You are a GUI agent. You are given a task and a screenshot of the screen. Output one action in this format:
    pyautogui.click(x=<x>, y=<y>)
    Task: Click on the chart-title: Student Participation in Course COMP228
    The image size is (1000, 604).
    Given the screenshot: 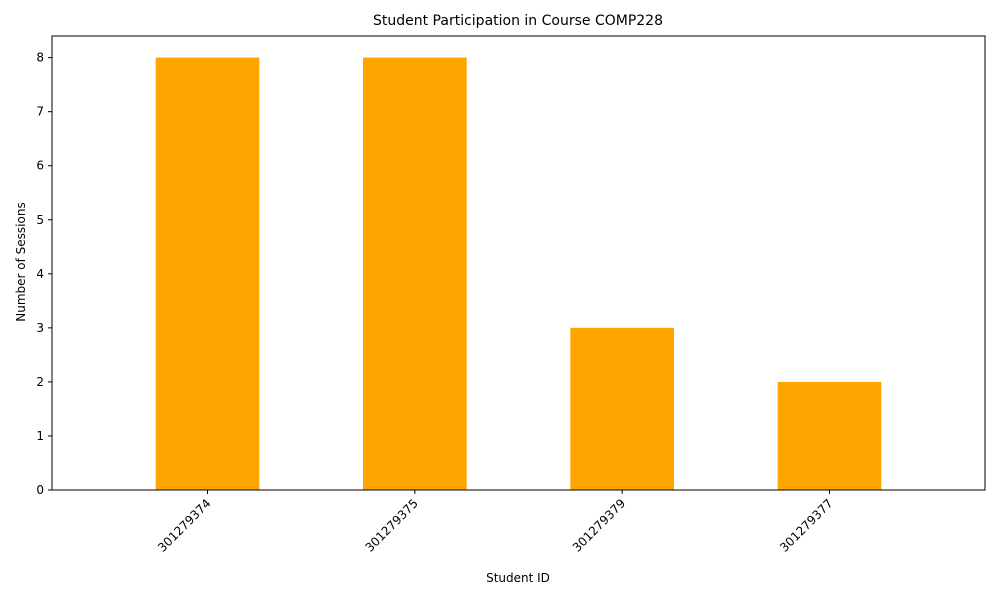 What is the action you would take?
    pyautogui.click(x=518, y=21)
    